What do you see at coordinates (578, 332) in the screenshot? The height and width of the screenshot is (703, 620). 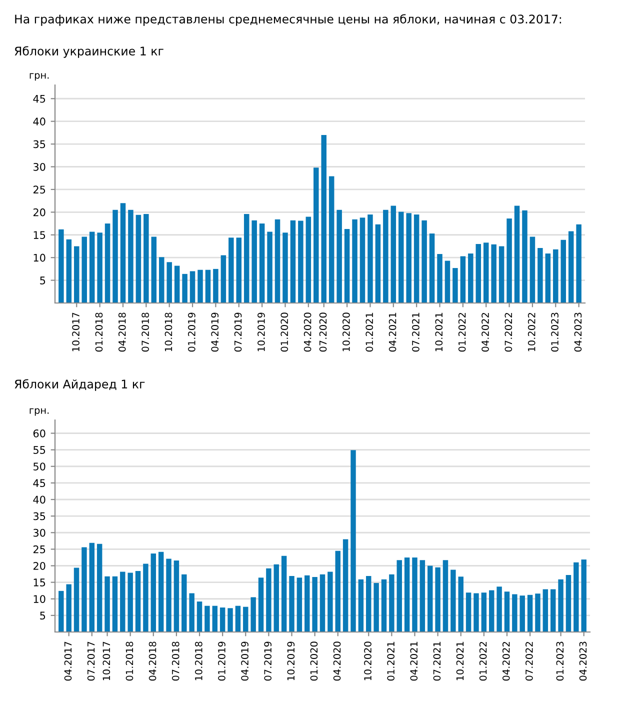 I see `x-tick-label: 04.2023` at bounding box center [578, 332].